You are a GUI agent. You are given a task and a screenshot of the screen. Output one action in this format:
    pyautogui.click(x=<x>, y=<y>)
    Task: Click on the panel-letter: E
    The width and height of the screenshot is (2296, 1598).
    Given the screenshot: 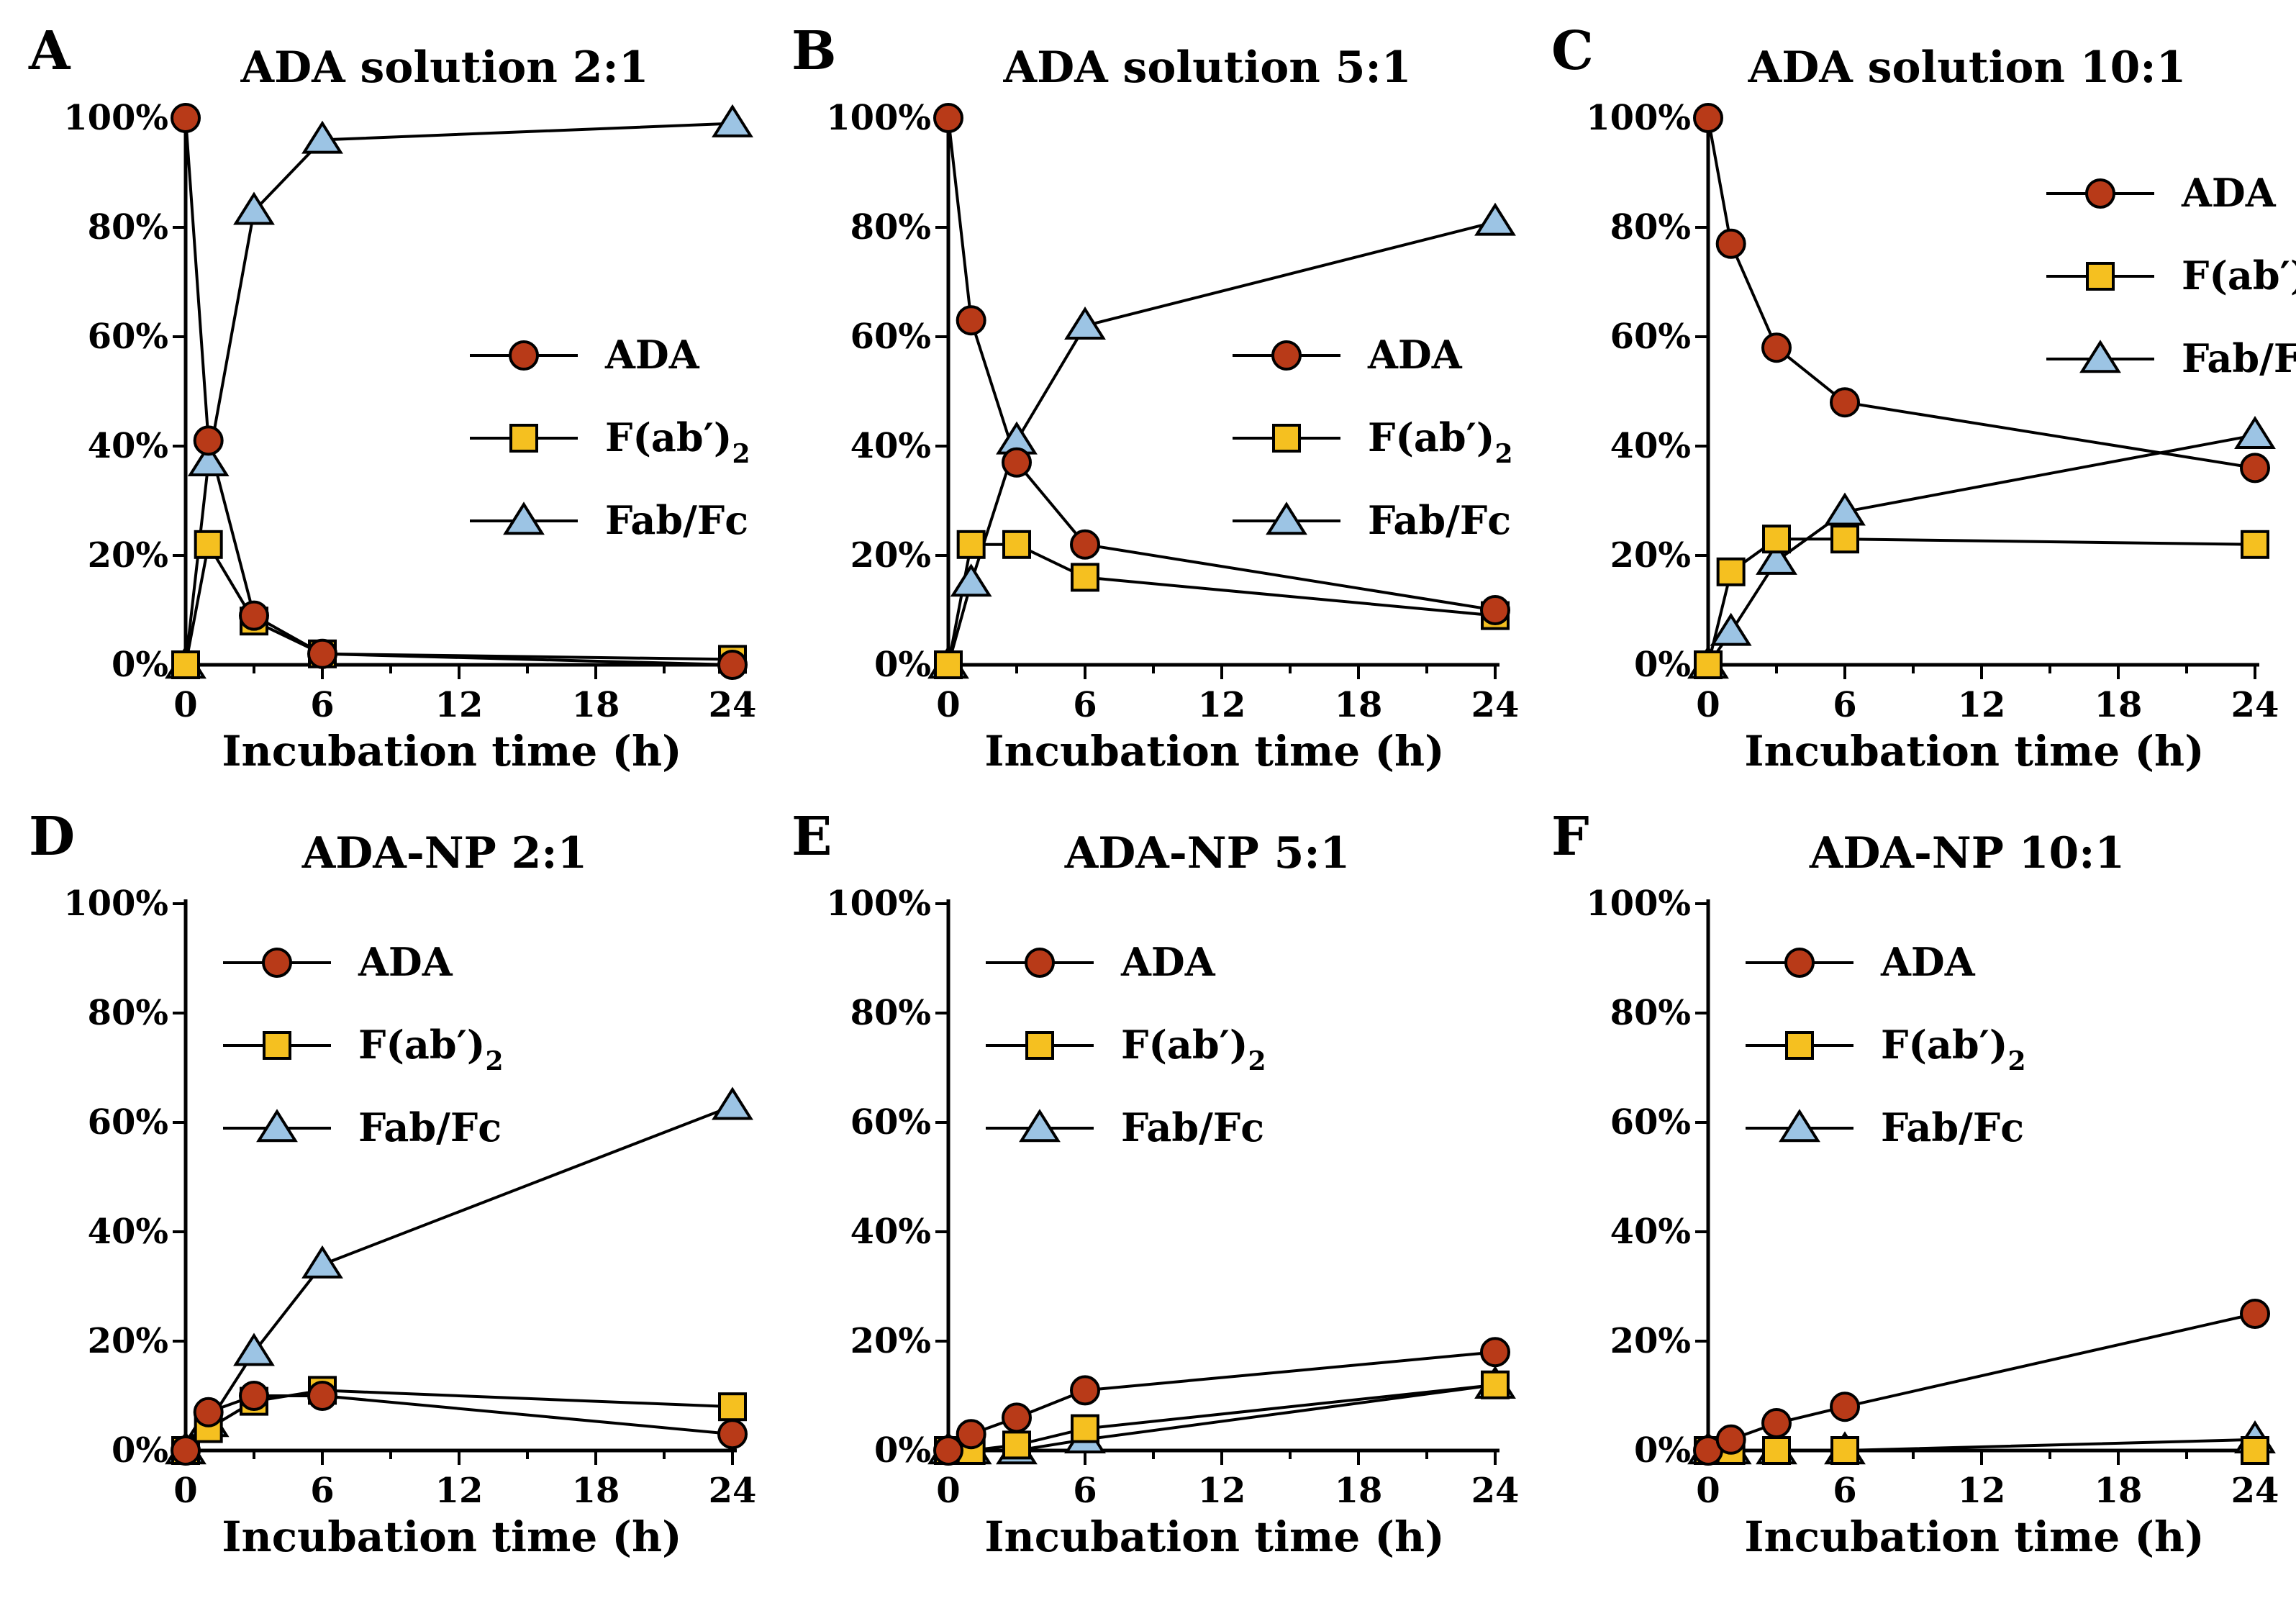 What is the action you would take?
    pyautogui.click(x=811, y=837)
    